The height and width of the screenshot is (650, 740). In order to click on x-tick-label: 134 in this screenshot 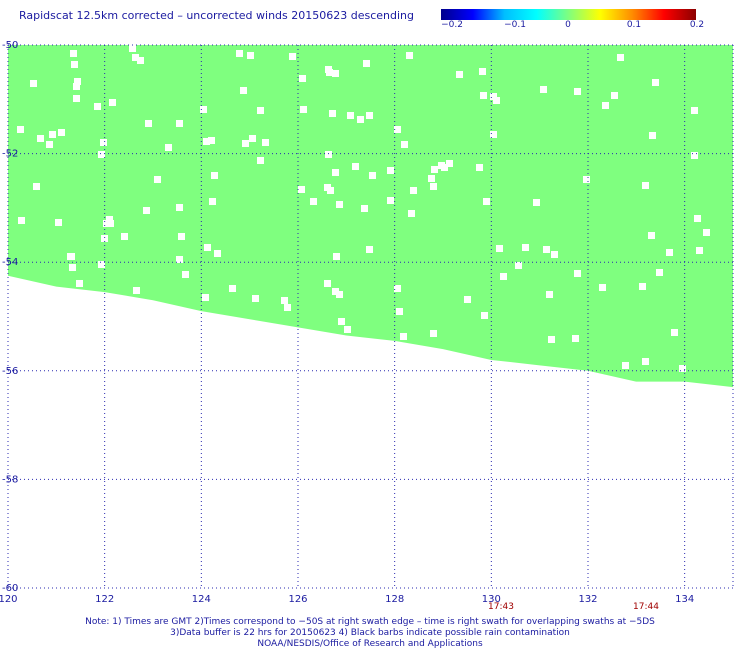, I will do `click(684, 599)`.